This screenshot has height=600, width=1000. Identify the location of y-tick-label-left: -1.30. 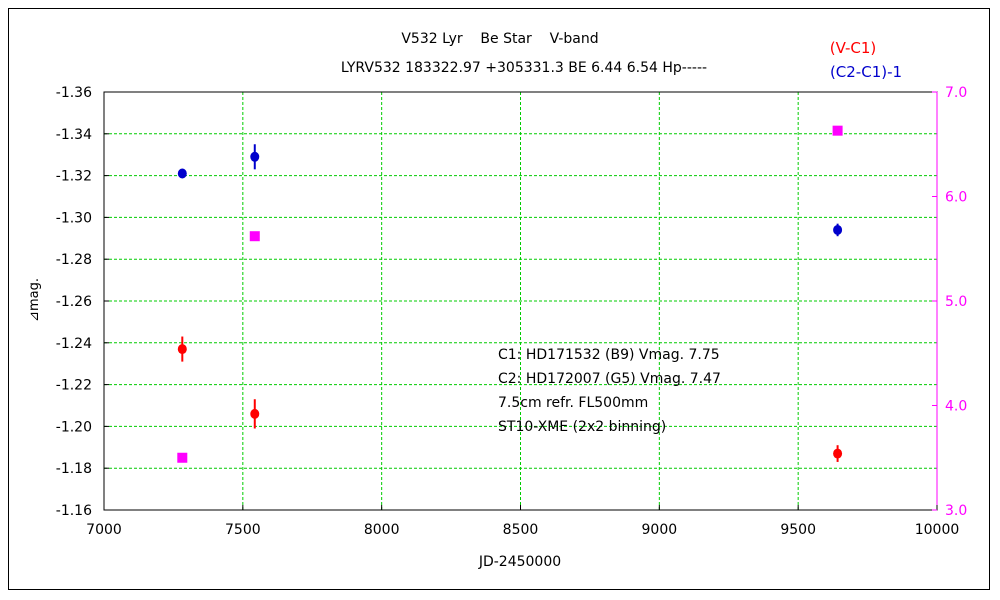
(74, 218).